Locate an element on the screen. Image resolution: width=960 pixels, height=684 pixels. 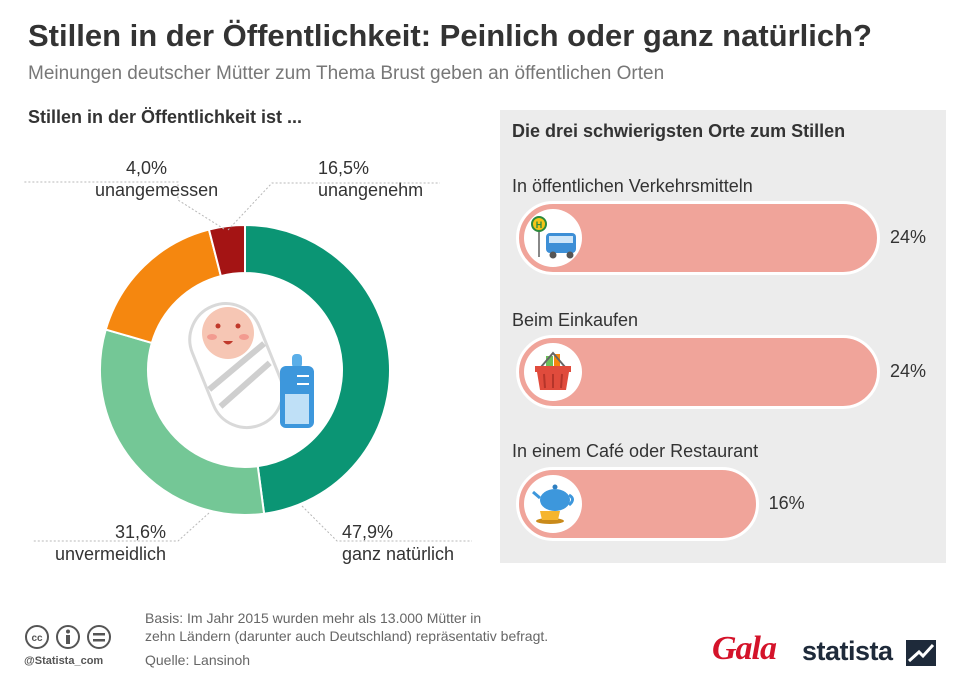
place-label-cafe: In einem Café oder Restaurant is located at coordinates (635, 451).